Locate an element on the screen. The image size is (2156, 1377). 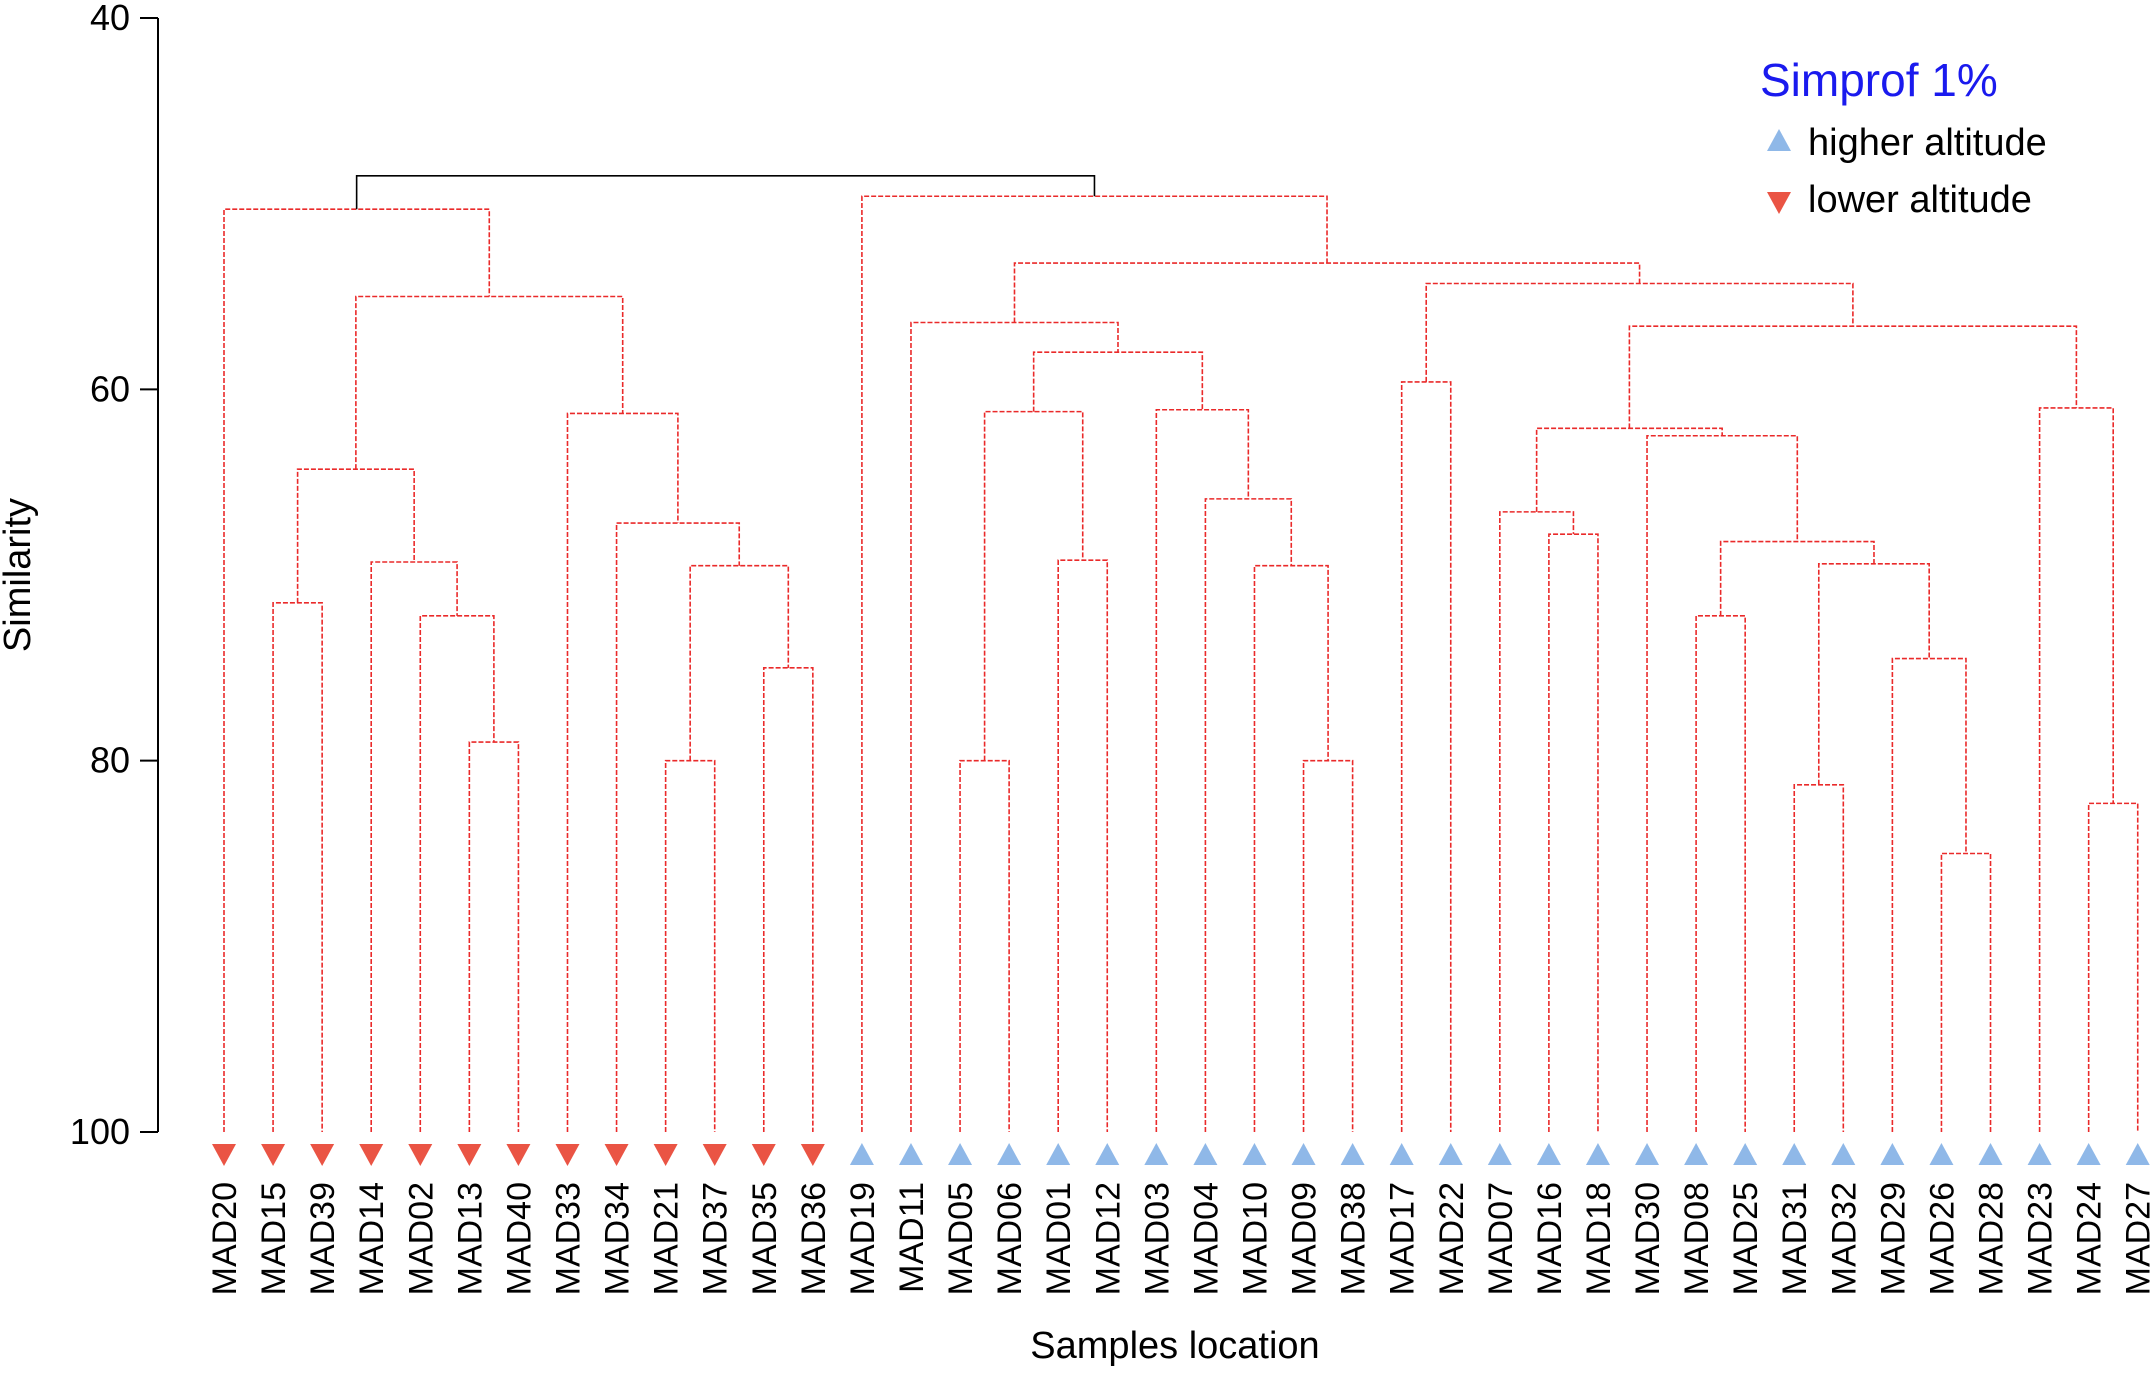
y-tick-label: 40 is located at coordinates (110, 19).